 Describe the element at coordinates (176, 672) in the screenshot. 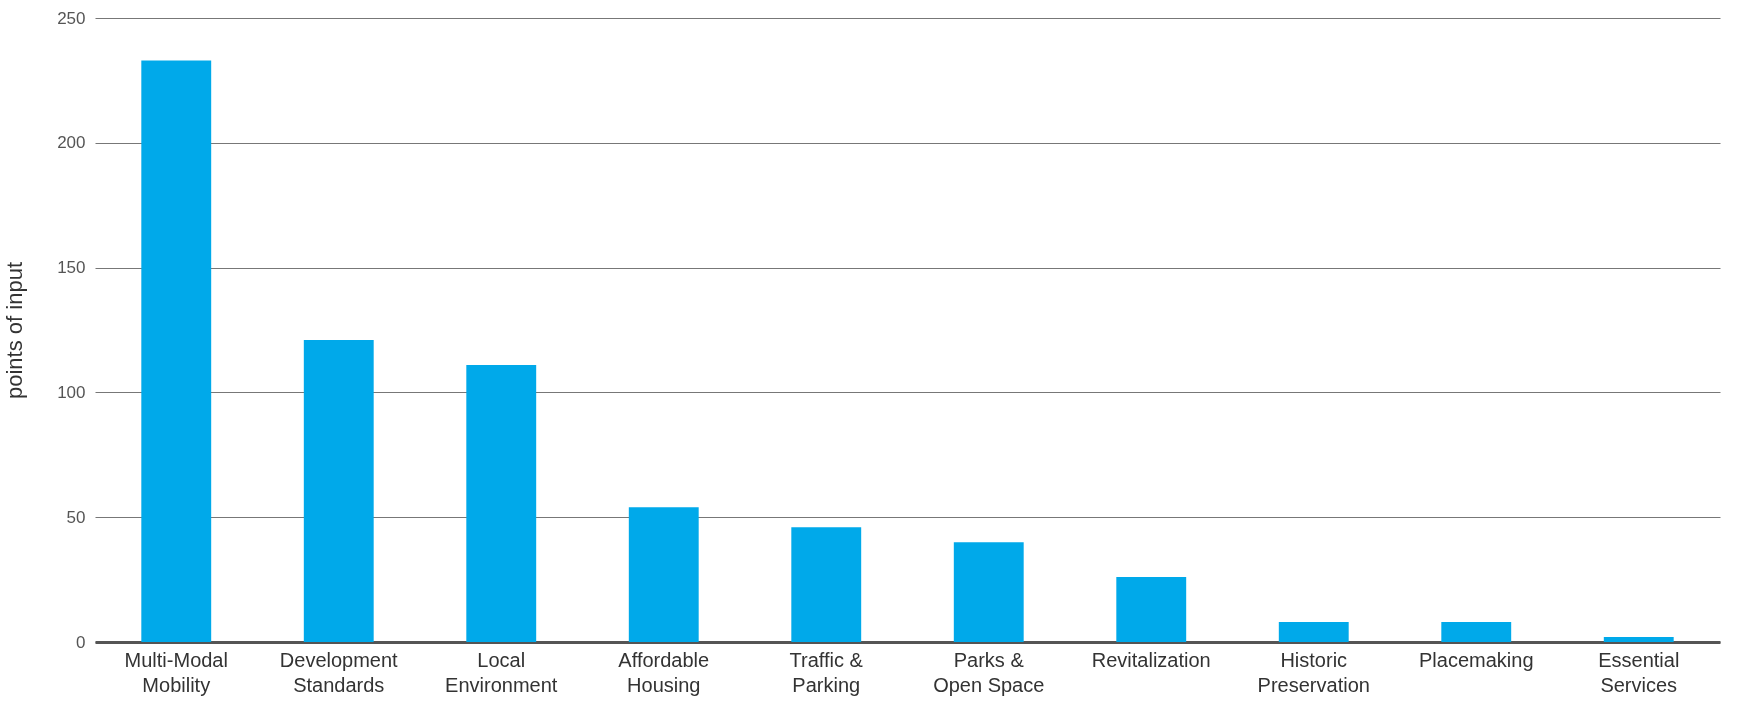

I see `x-tick-label: Multi-Modal Mobility` at that location.